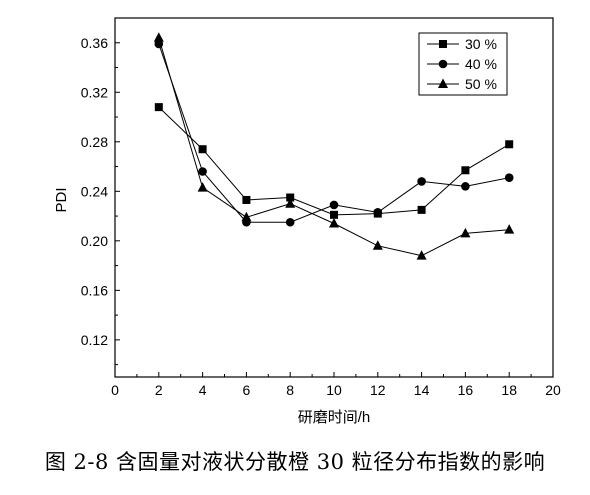  Describe the element at coordinates (378, 390) in the screenshot. I see `x-tick-label: 12` at that location.